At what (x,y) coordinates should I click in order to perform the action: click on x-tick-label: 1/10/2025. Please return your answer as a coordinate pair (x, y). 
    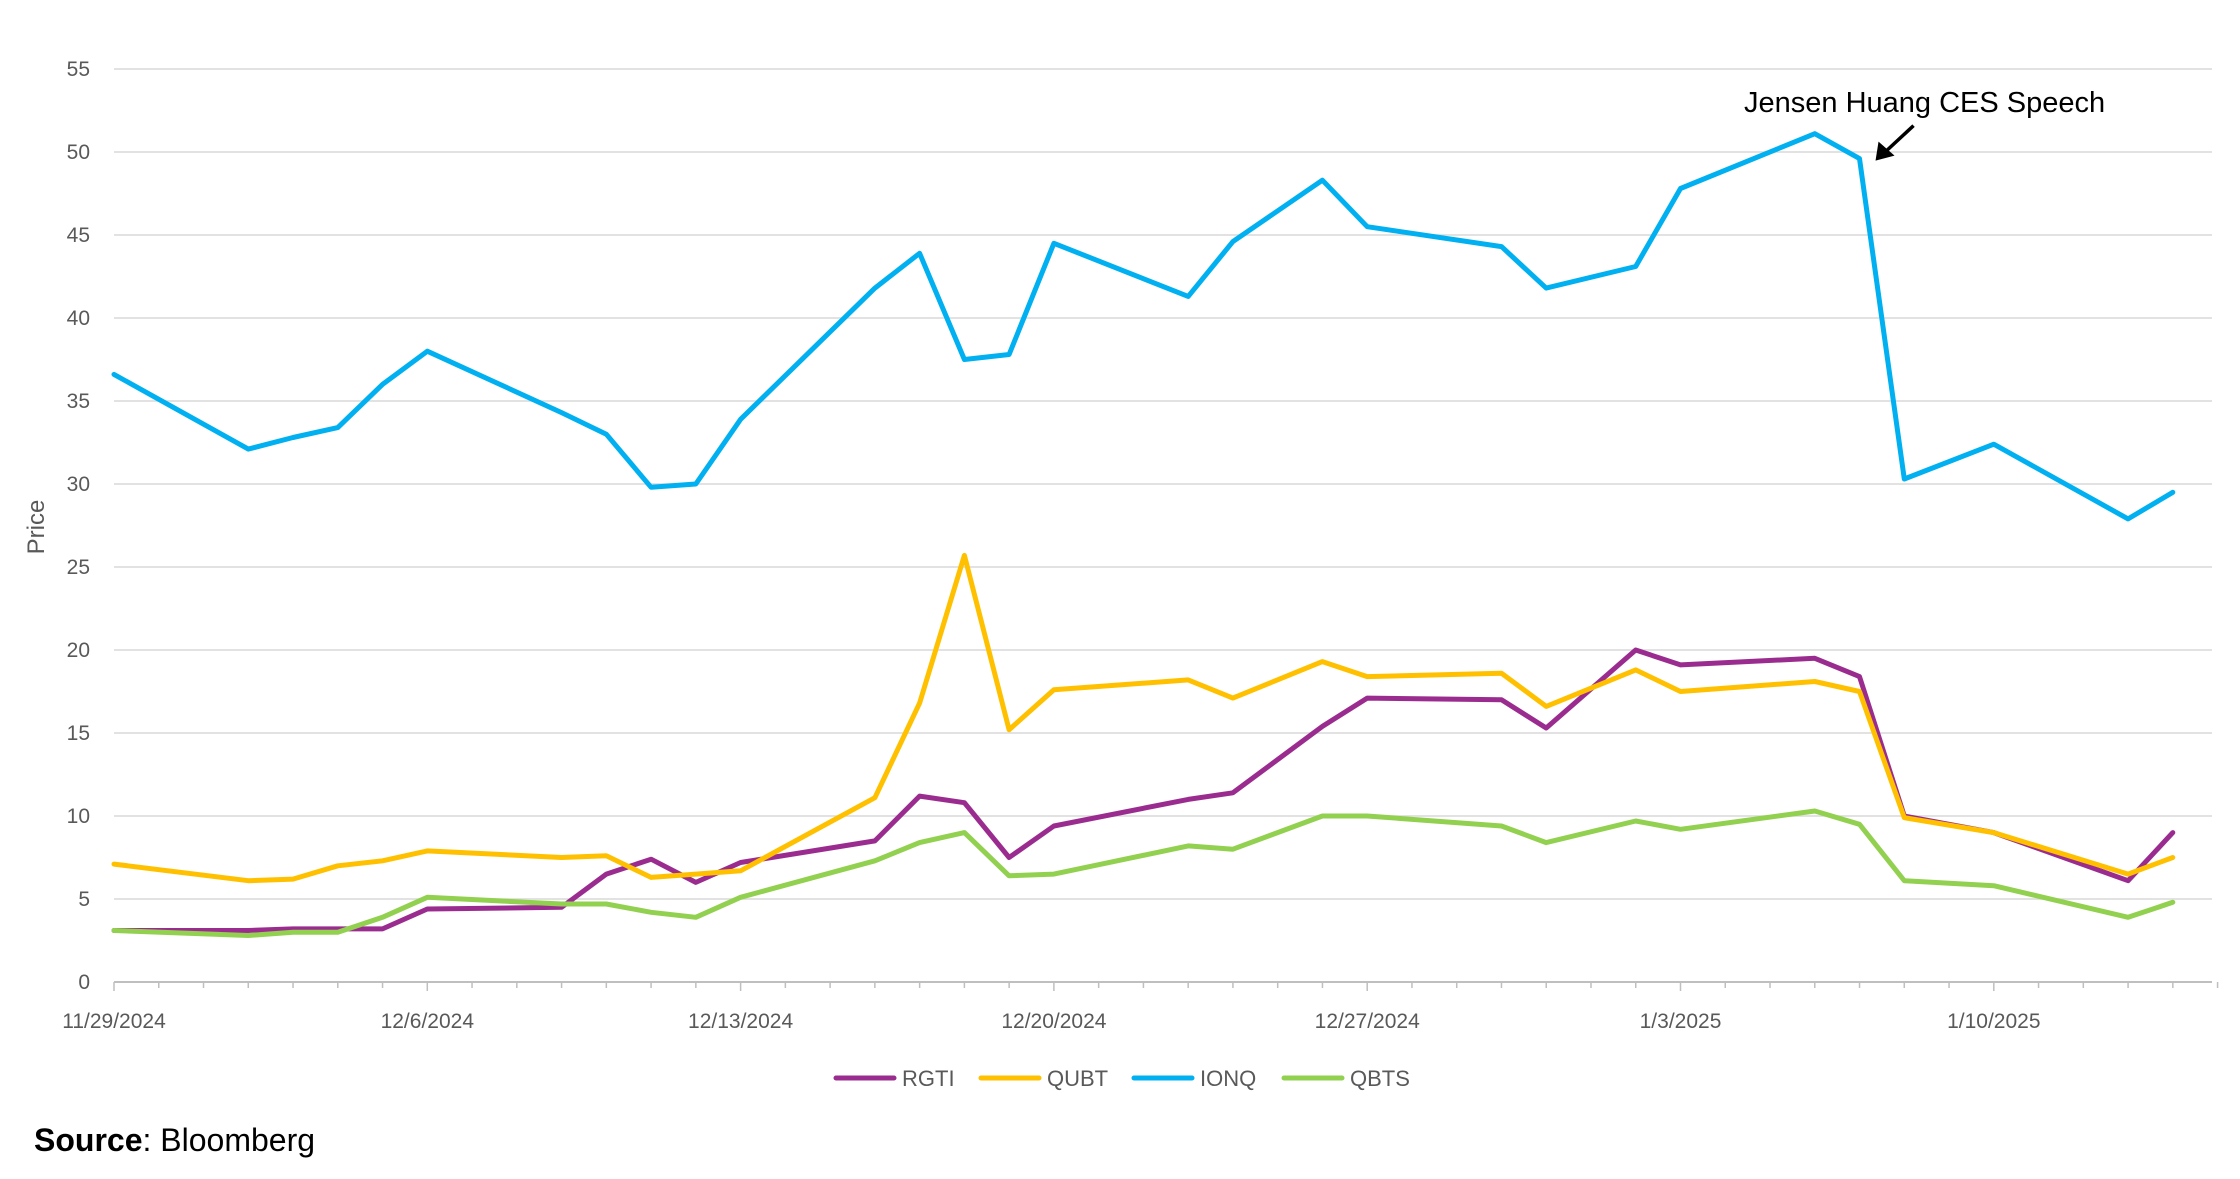
    Looking at the image, I should click on (1993, 1021).